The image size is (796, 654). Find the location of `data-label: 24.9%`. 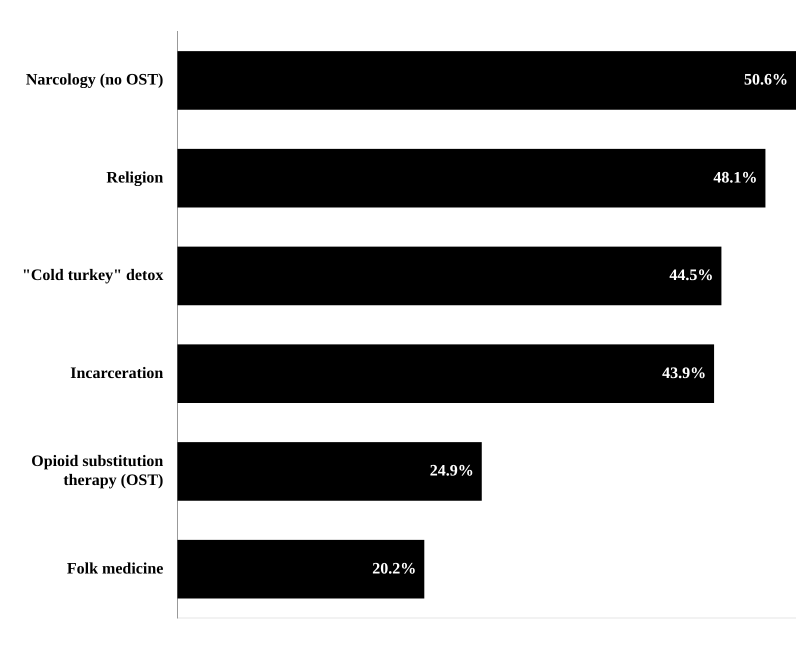

data-label: 24.9% is located at coordinates (452, 471).